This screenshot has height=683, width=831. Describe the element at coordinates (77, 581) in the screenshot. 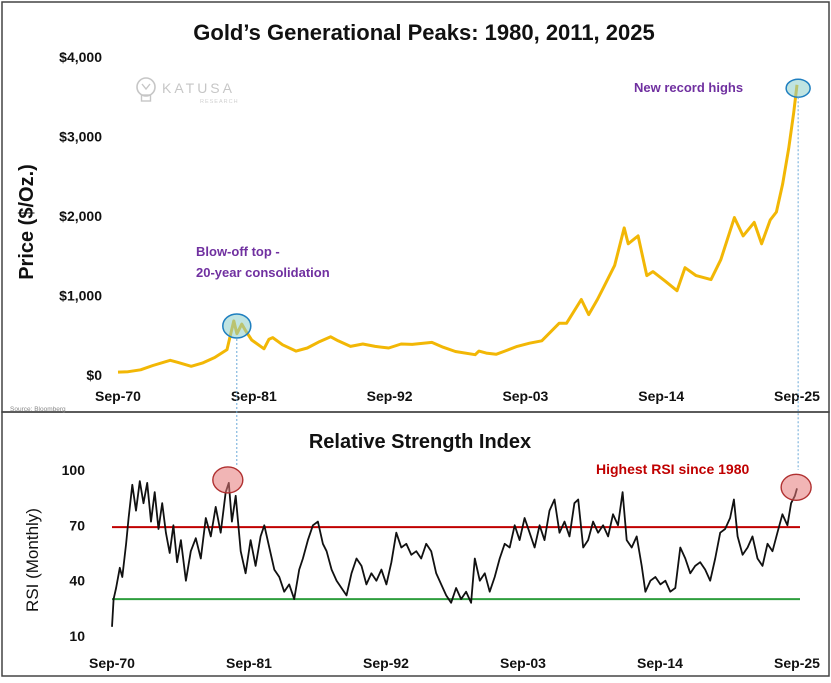

I see `rsi-y-tick-label: 40` at that location.